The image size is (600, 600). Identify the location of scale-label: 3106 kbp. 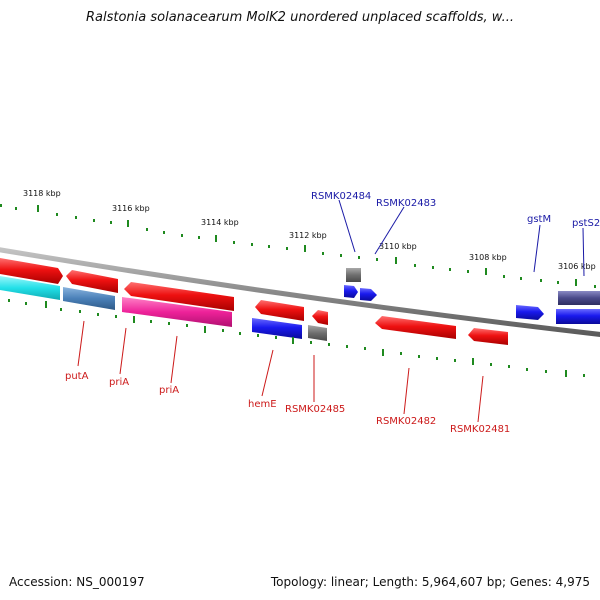
(577, 266).